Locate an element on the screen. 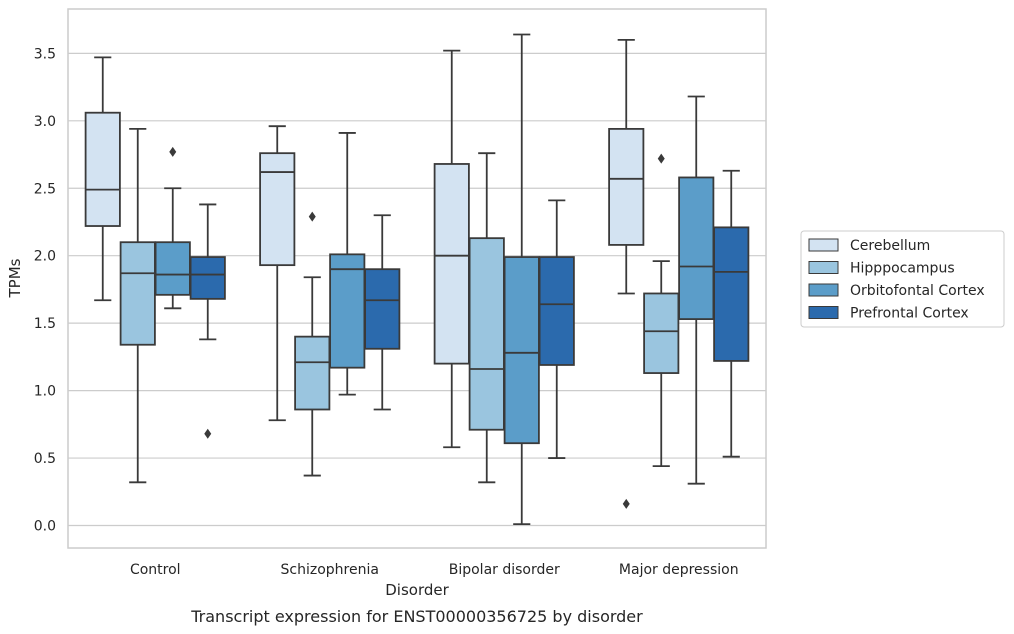 The width and height of the screenshot is (1014, 634). legend-label: Orbitofontal Cortex is located at coordinates (917, 291).